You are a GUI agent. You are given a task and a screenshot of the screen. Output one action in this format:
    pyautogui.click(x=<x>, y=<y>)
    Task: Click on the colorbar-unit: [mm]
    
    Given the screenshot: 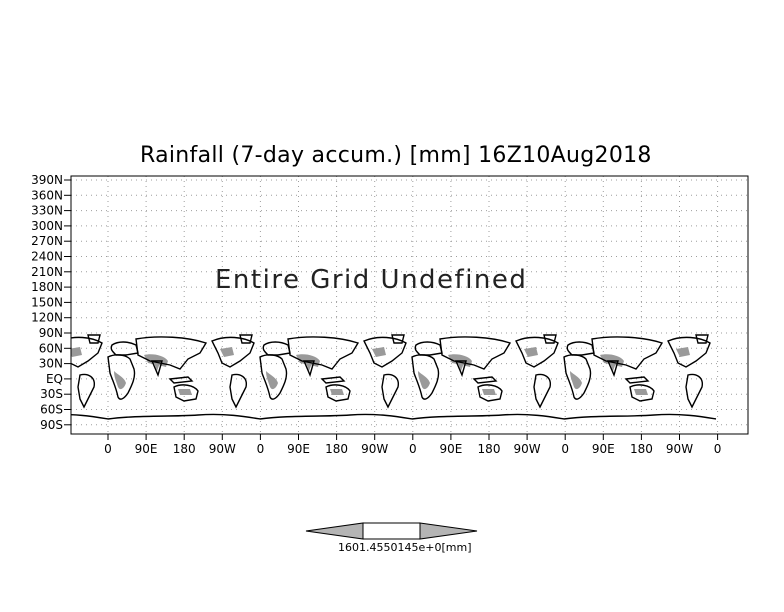 What is the action you would take?
    pyautogui.click(x=456, y=547)
    